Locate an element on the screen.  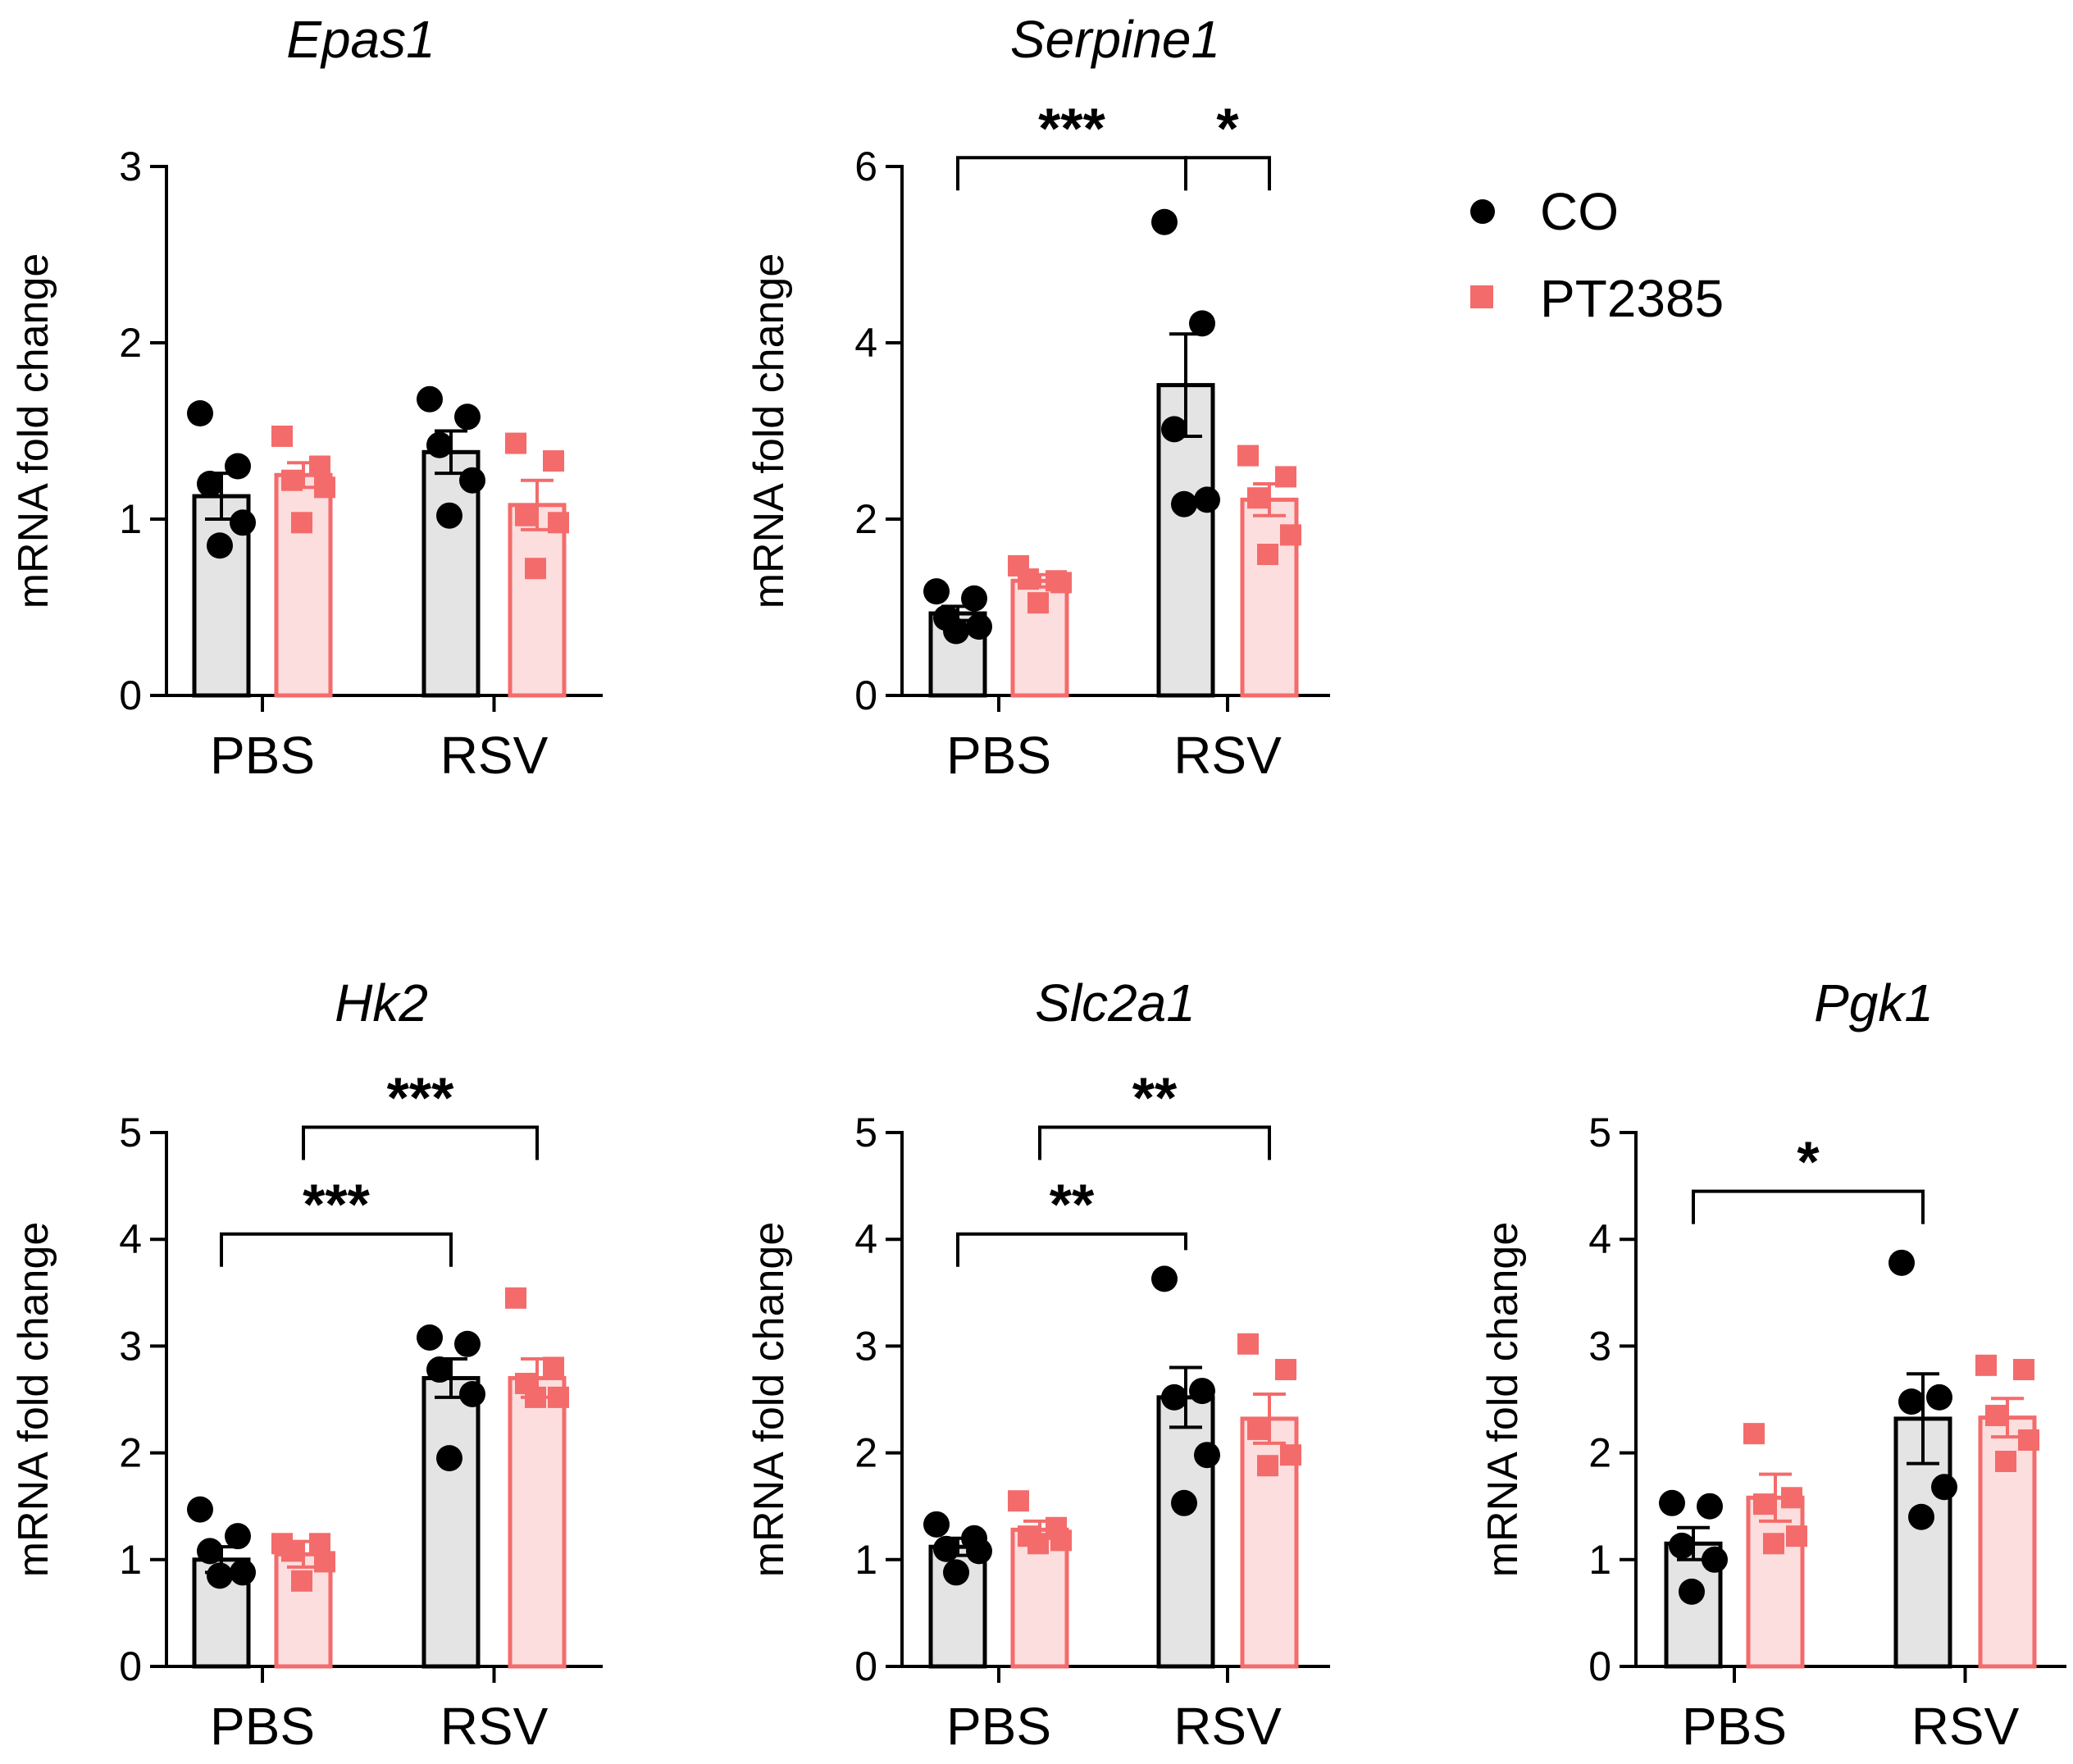
bar-rsv-pt2385 is located at coordinates (537, 1522).